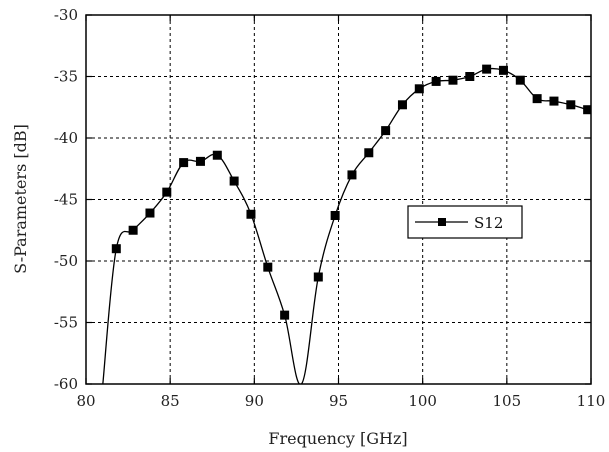  I want to click on y-tick-label: -40, so click(66, 138).